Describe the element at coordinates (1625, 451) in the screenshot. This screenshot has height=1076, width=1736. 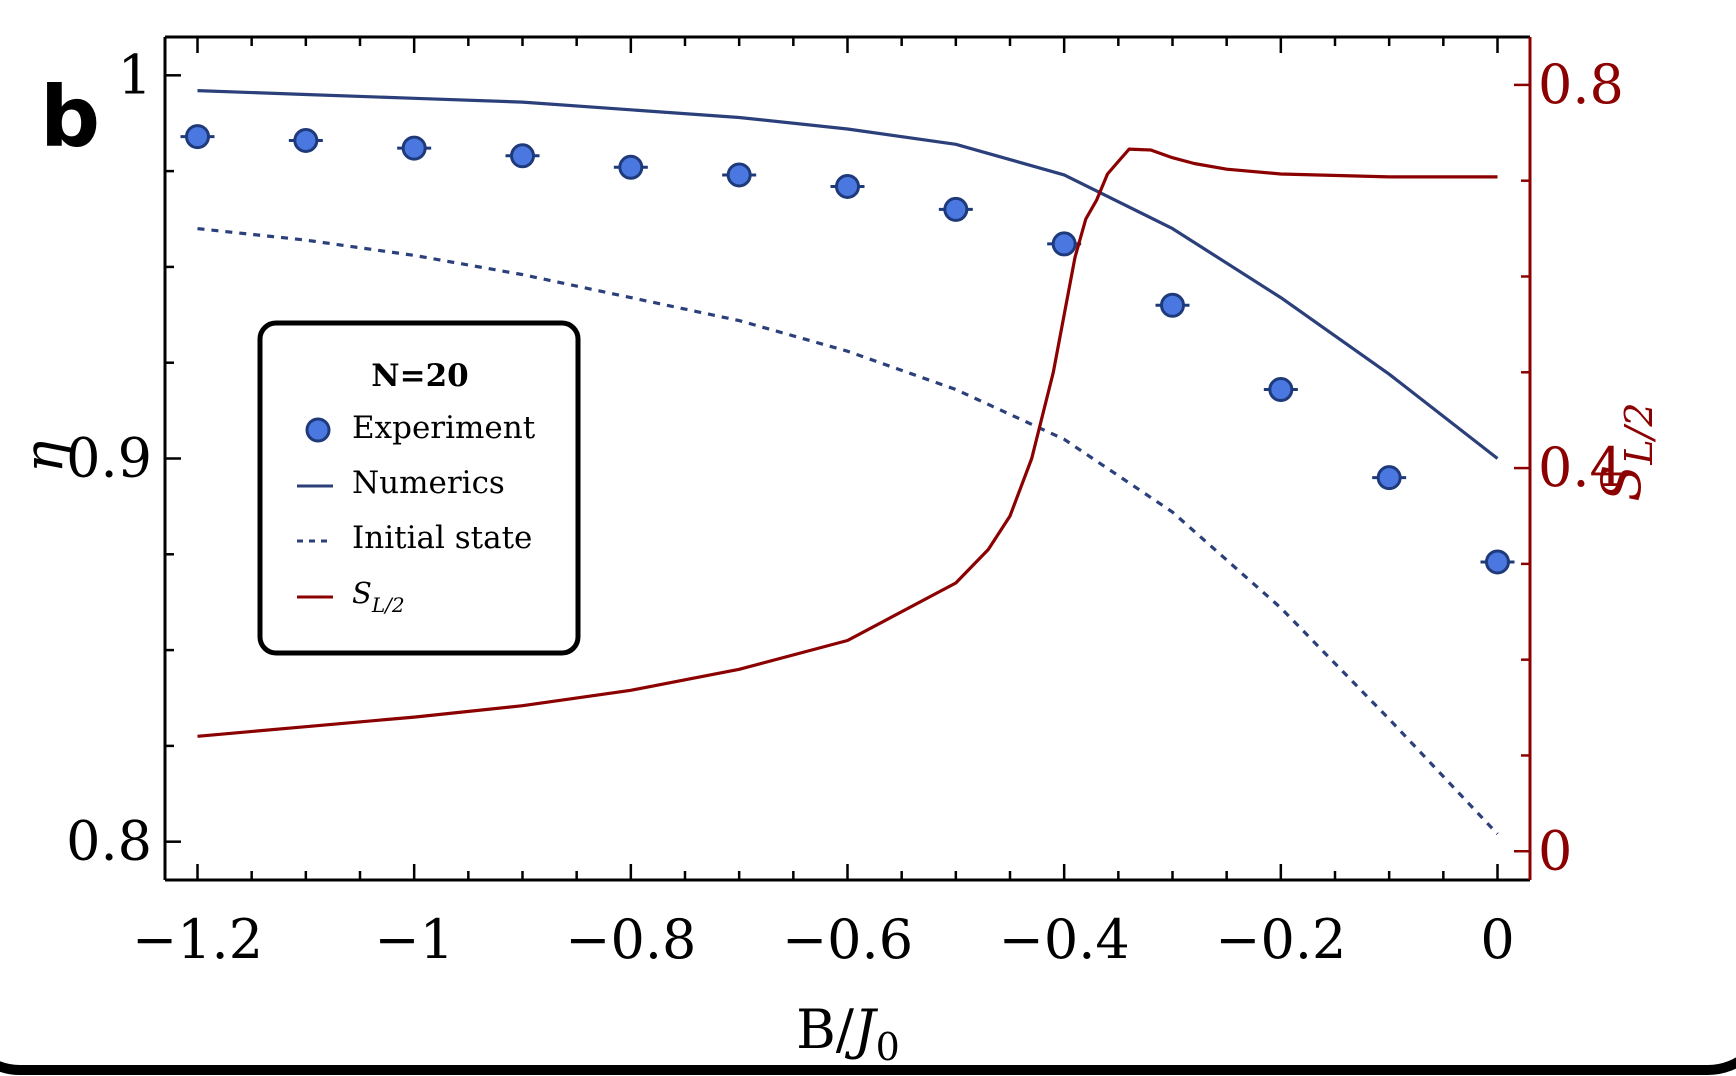
I see `y-axis-right-label: SL/2` at that location.